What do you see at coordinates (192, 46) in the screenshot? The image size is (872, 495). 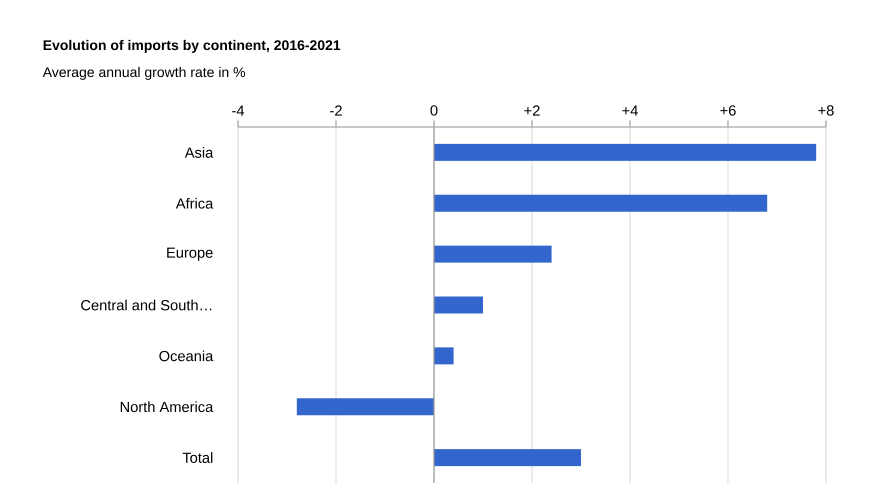 I see `chart-title: Evolution of imports by continent, 2016-2021` at bounding box center [192, 46].